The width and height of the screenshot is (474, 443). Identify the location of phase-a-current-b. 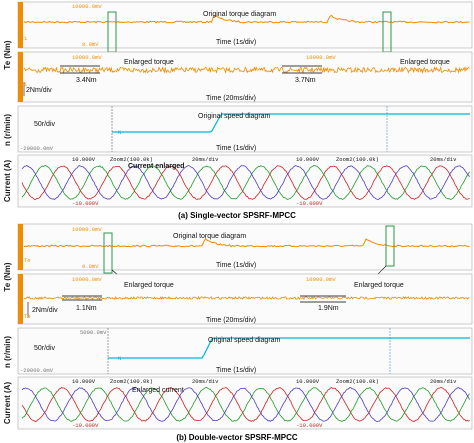
(245, 404).